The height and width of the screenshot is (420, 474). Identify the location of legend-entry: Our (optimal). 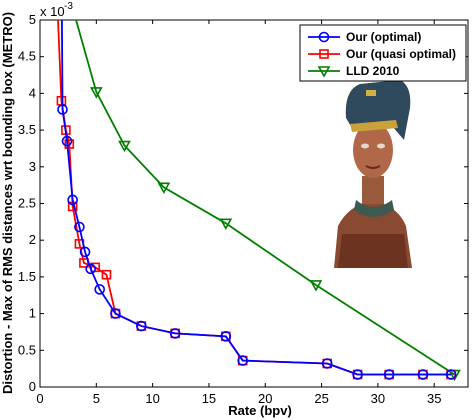
(383, 37).